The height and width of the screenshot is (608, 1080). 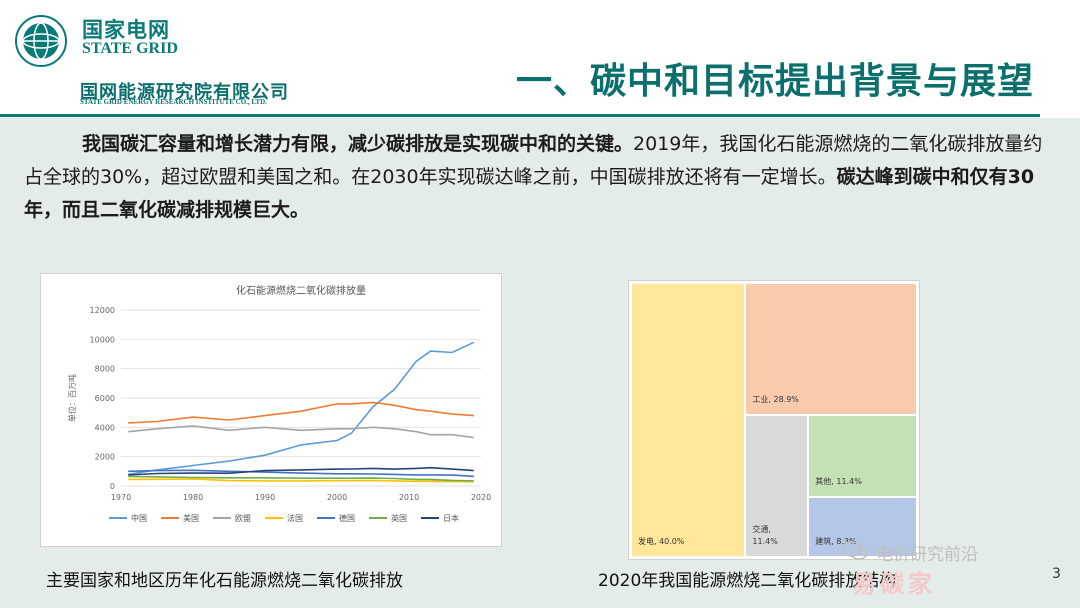 What do you see at coordinates (520, 115) in the screenshot?
I see `header-divider` at bounding box center [520, 115].